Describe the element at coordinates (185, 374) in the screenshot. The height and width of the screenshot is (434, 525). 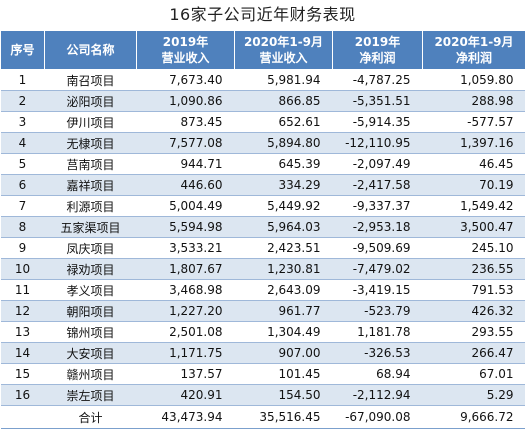
I see `cell-revenue-2019: 137.57` at that location.